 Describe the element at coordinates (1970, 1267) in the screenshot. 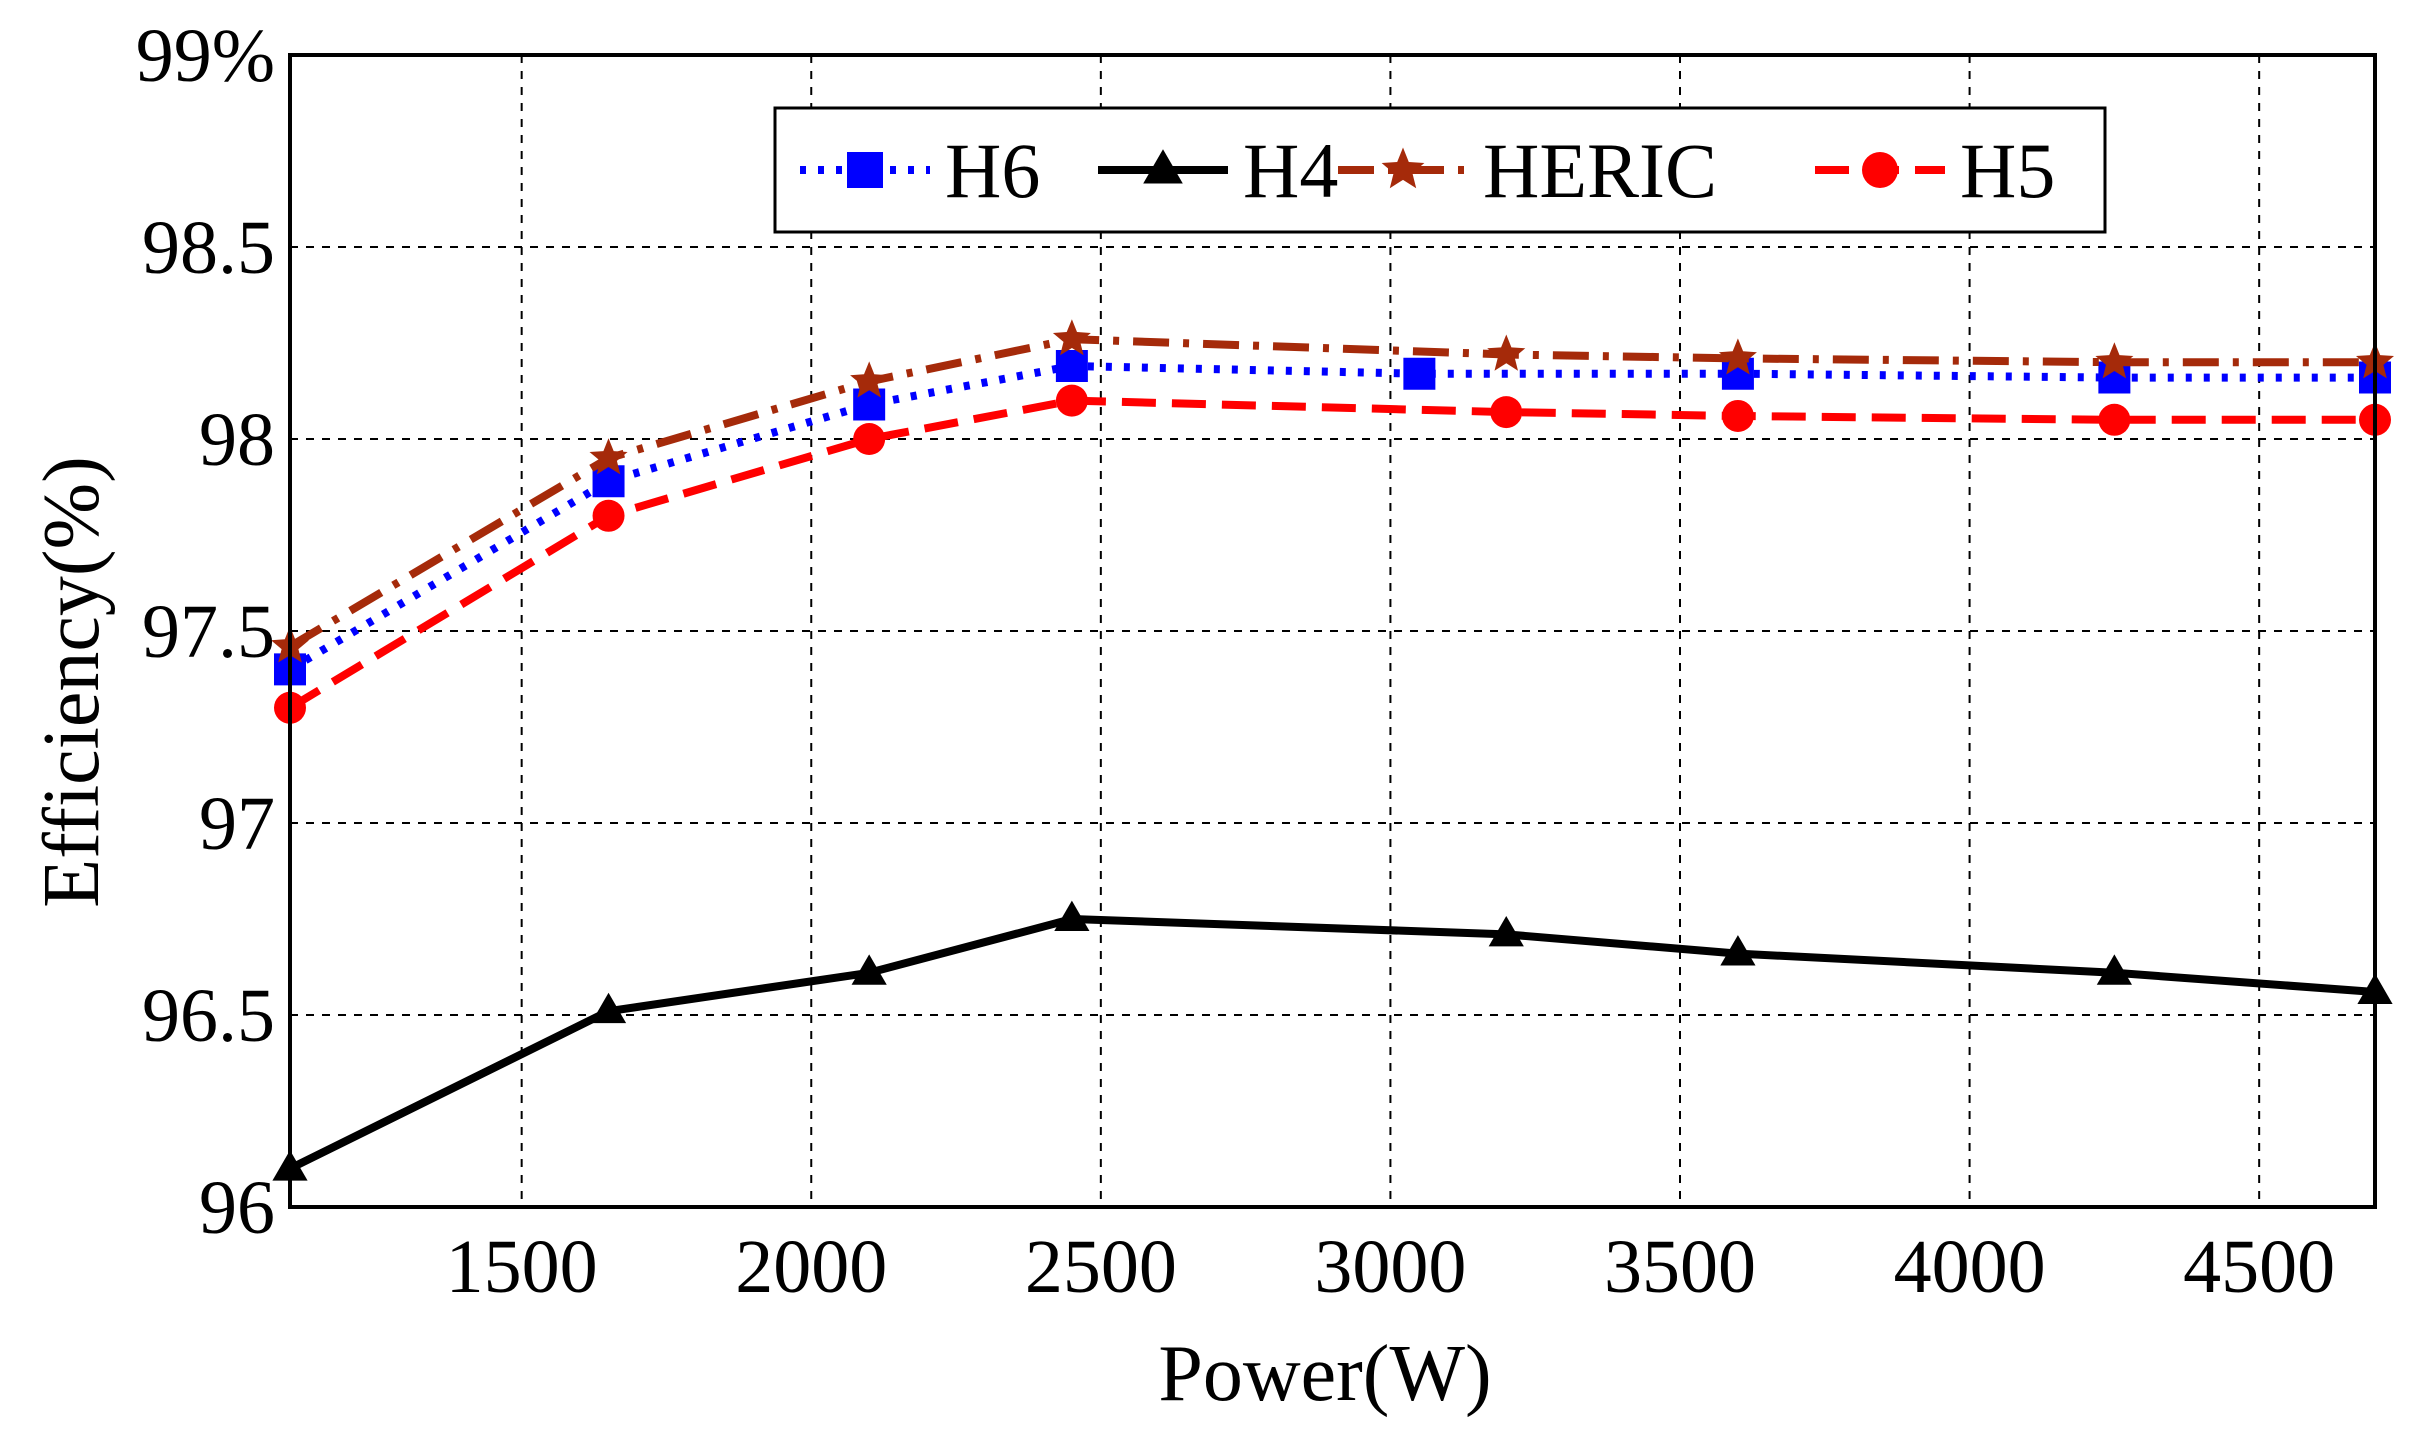

I see `x-tick-label: 4000` at that location.